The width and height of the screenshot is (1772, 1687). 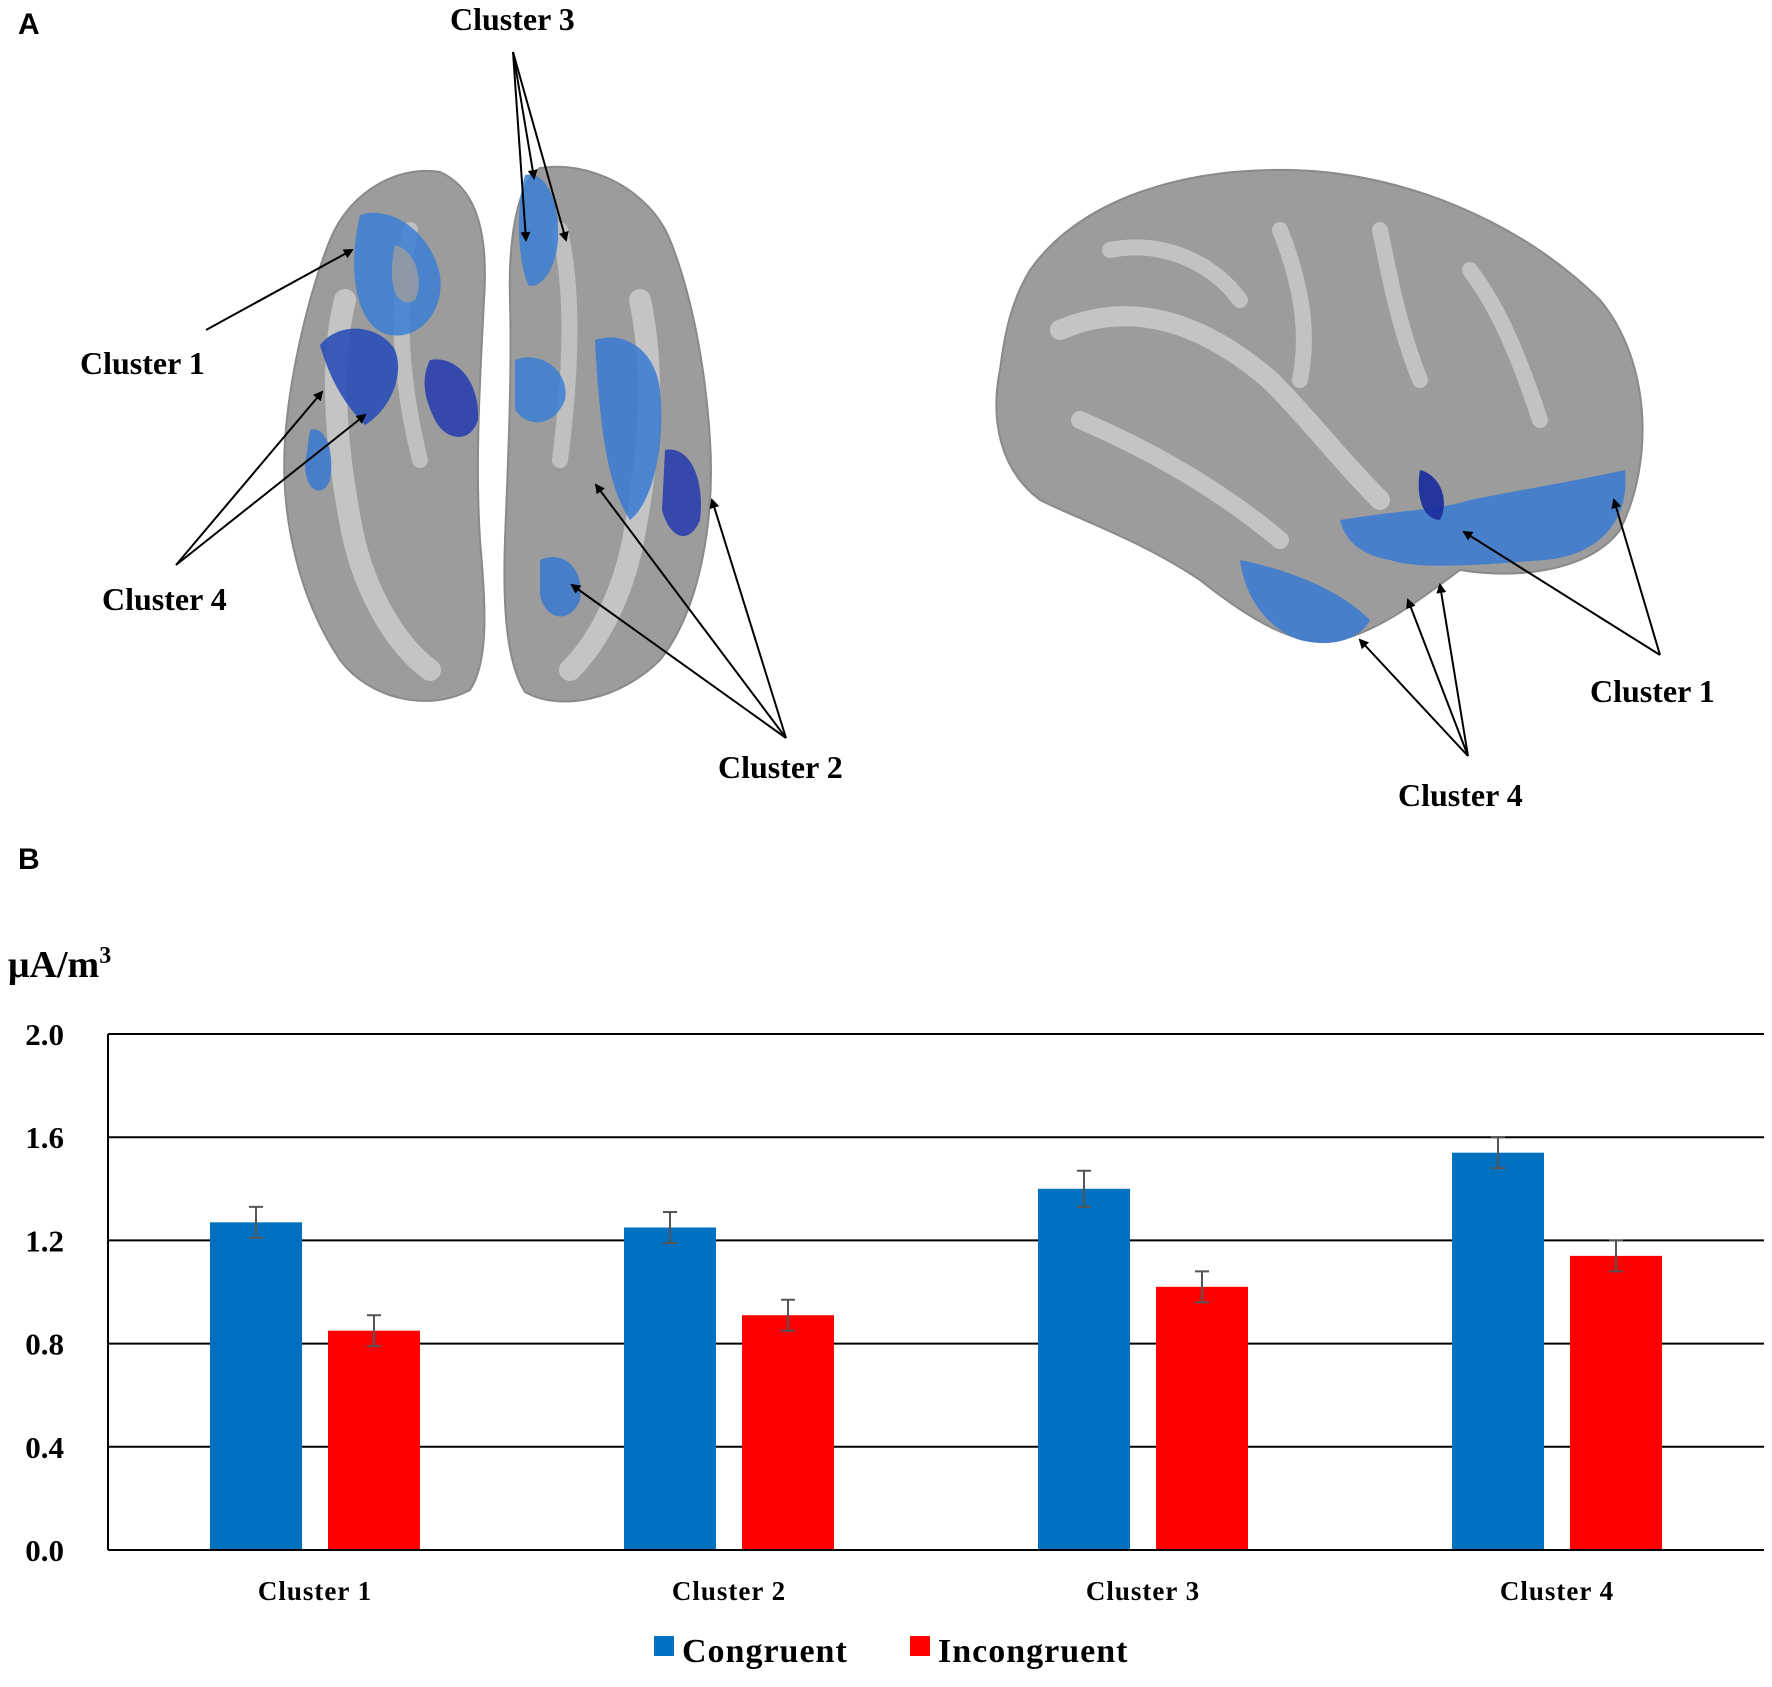 I want to click on x-tick-label: Cluster 2, so click(x=729, y=1591).